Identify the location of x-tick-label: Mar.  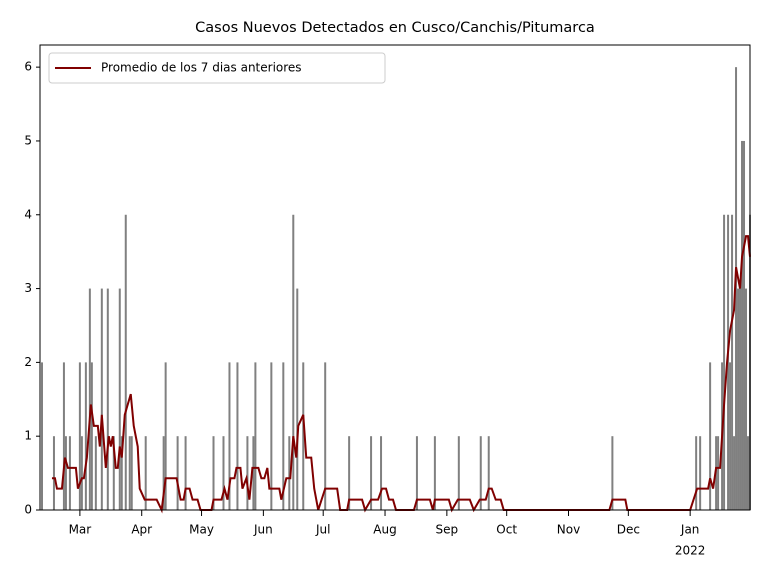
(80, 530).